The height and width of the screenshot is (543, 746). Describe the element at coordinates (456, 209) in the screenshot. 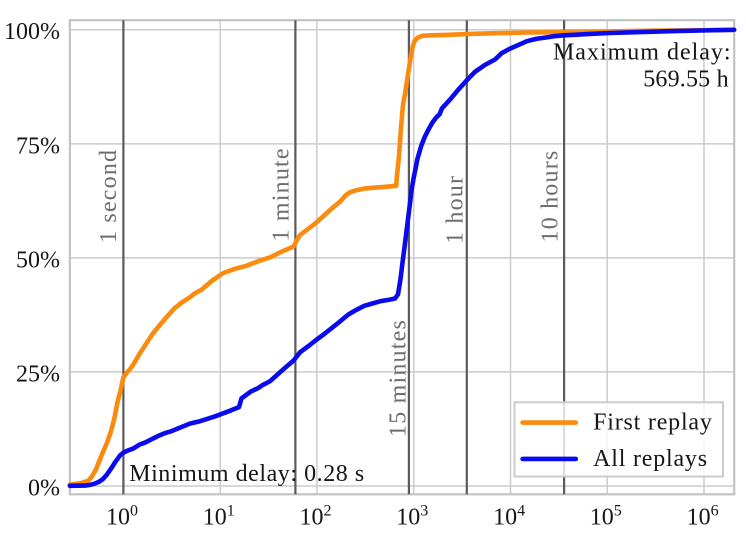

I see `svg-text: 1 hour` at that location.